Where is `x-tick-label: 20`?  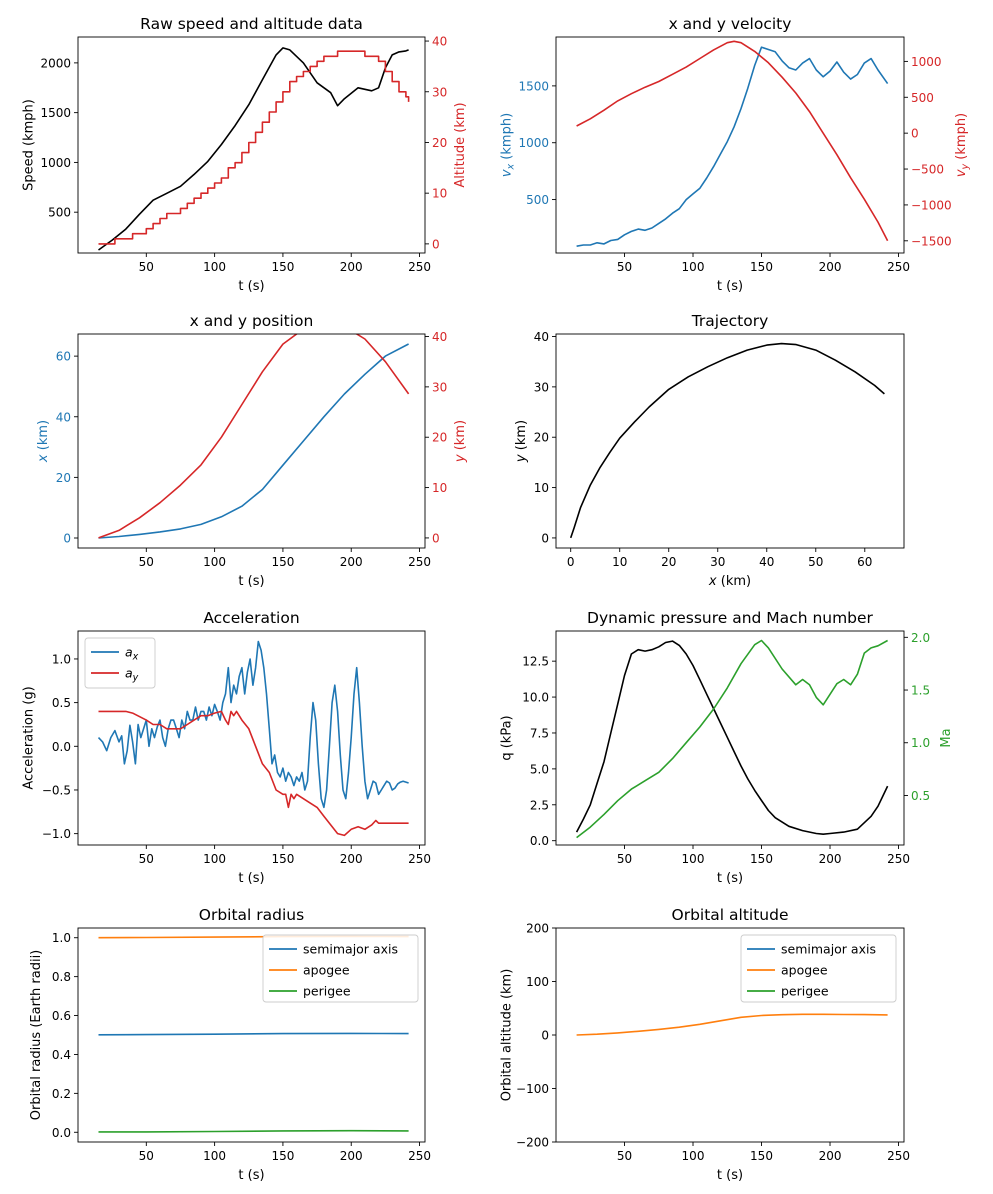 x-tick-label: 20 is located at coordinates (668, 562).